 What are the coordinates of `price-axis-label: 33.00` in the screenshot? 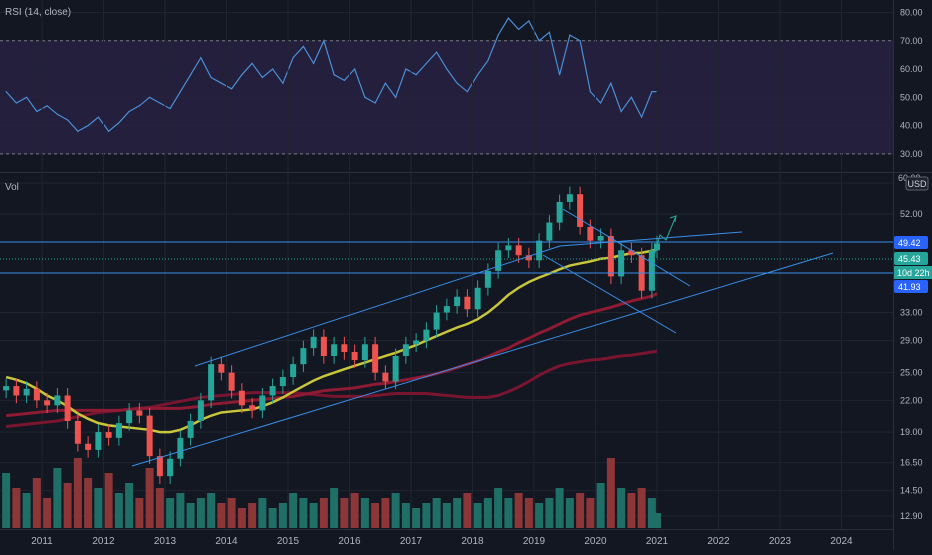 It's located at (911, 313).